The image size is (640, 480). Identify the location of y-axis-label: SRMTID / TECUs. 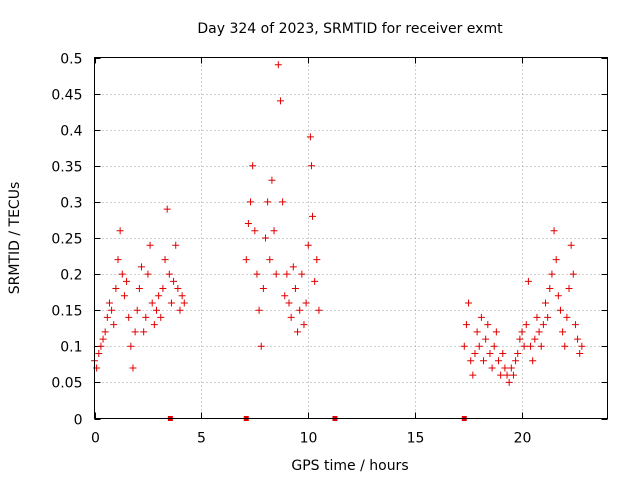
(15, 238).